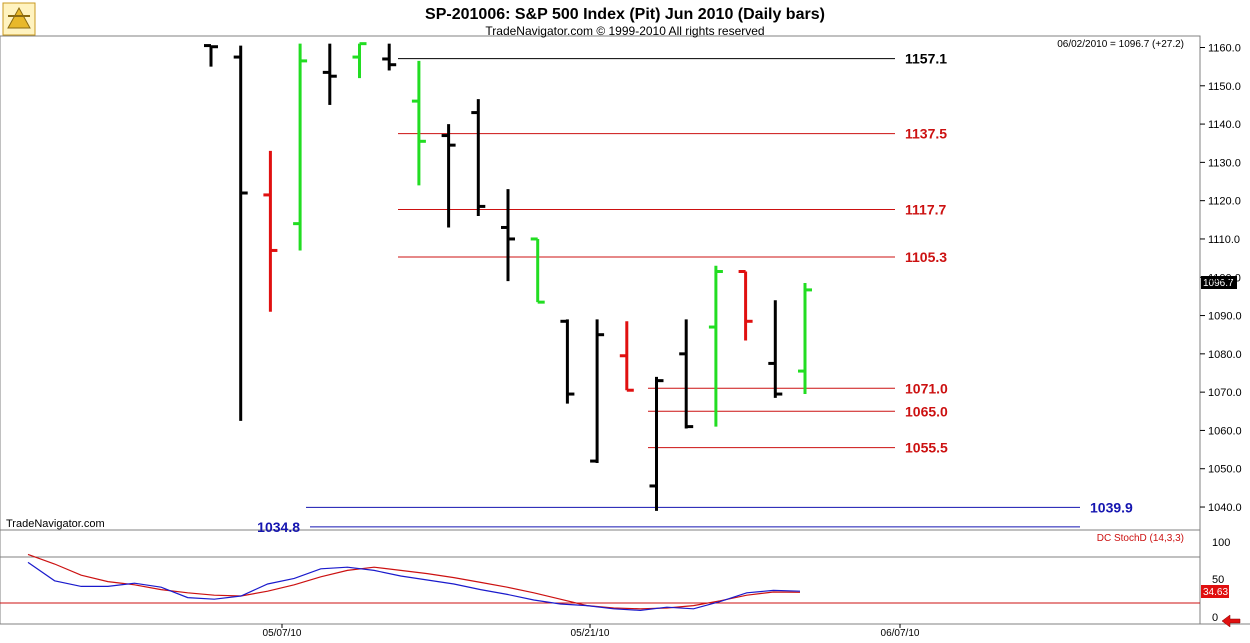  I want to click on price-tick-label: 1160.0, so click(1224, 48).